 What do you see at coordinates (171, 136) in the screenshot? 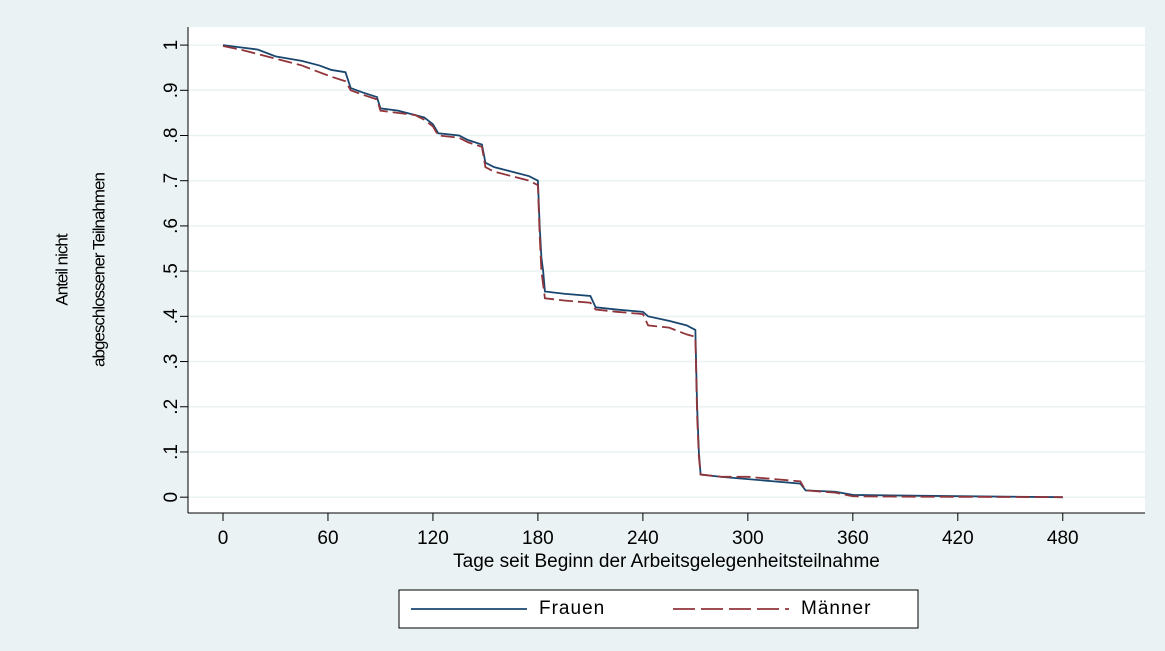
I see `y-tick-label: .8` at bounding box center [171, 136].